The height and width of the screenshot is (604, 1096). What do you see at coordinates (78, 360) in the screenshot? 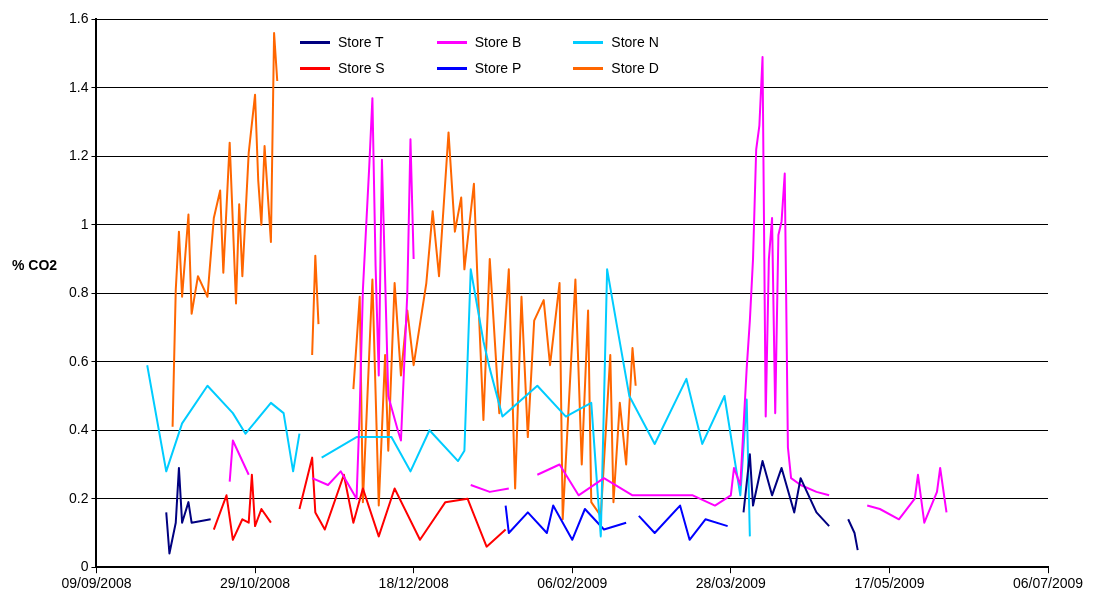
I see `y-tick-label: 0.6` at bounding box center [78, 360].